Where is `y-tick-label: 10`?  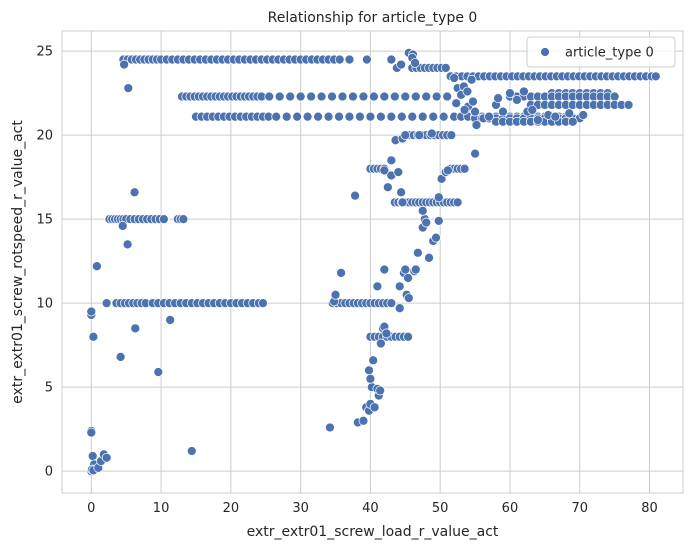
y-tick-label: 10 is located at coordinates (44, 304).